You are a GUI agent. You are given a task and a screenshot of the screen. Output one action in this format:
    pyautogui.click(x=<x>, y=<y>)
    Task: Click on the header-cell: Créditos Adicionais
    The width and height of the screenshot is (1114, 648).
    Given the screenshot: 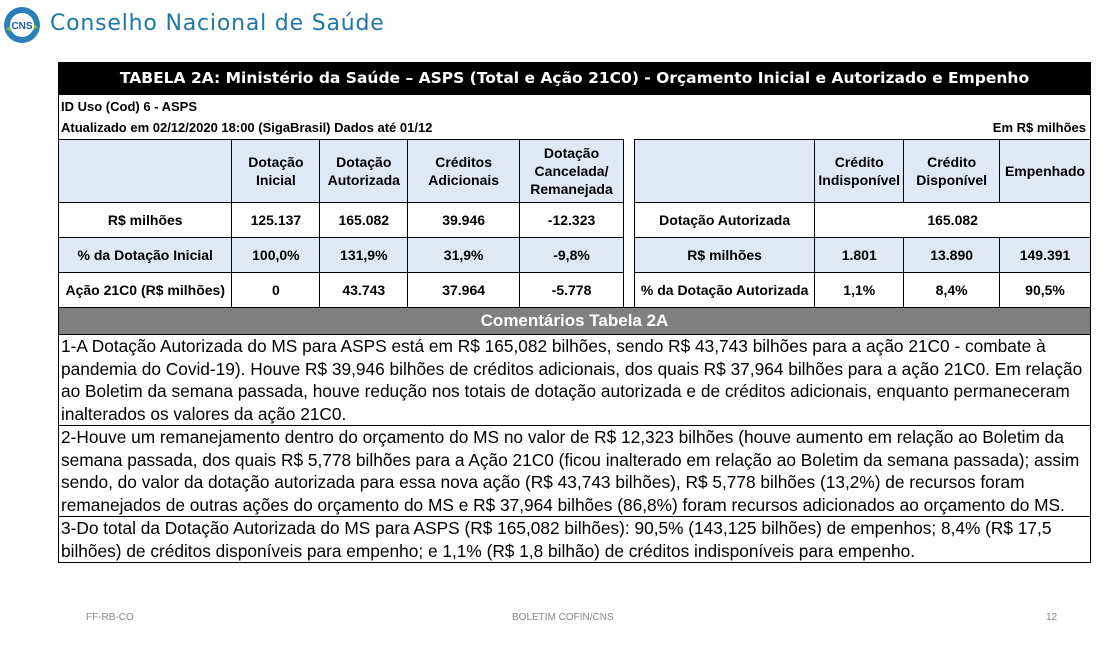 What is the action you would take?
    pyautogui.click(x=464, y=171)
    